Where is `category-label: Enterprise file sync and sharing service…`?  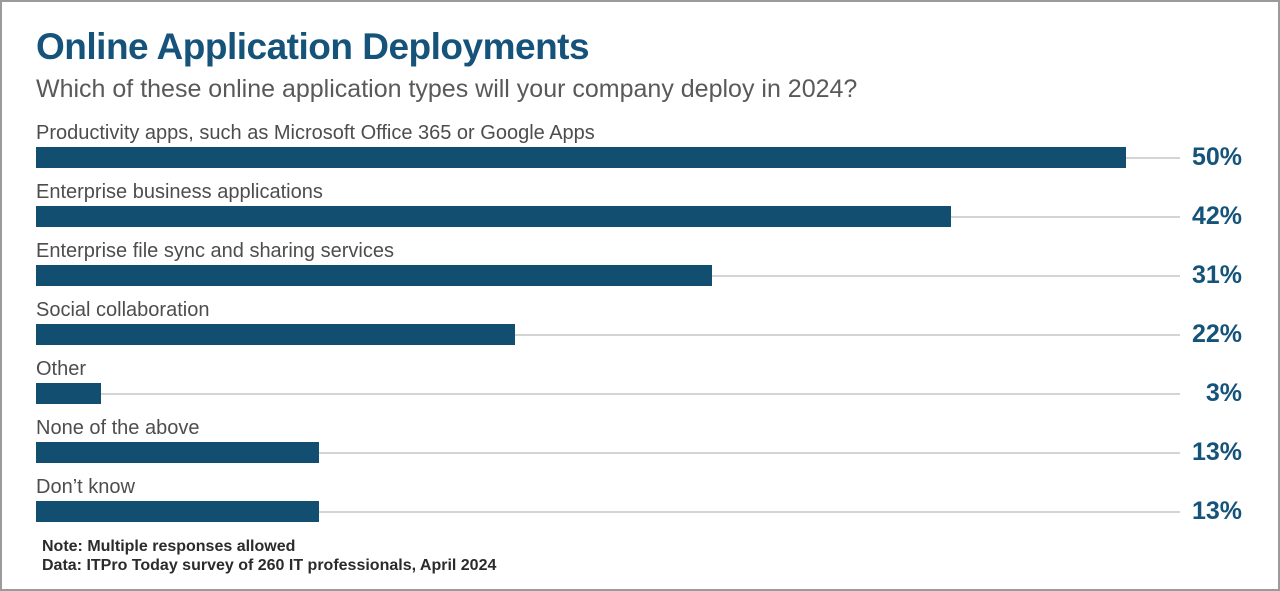
category-label: Enterprise file sync and sharing service… is located at coordinates (215, 251).